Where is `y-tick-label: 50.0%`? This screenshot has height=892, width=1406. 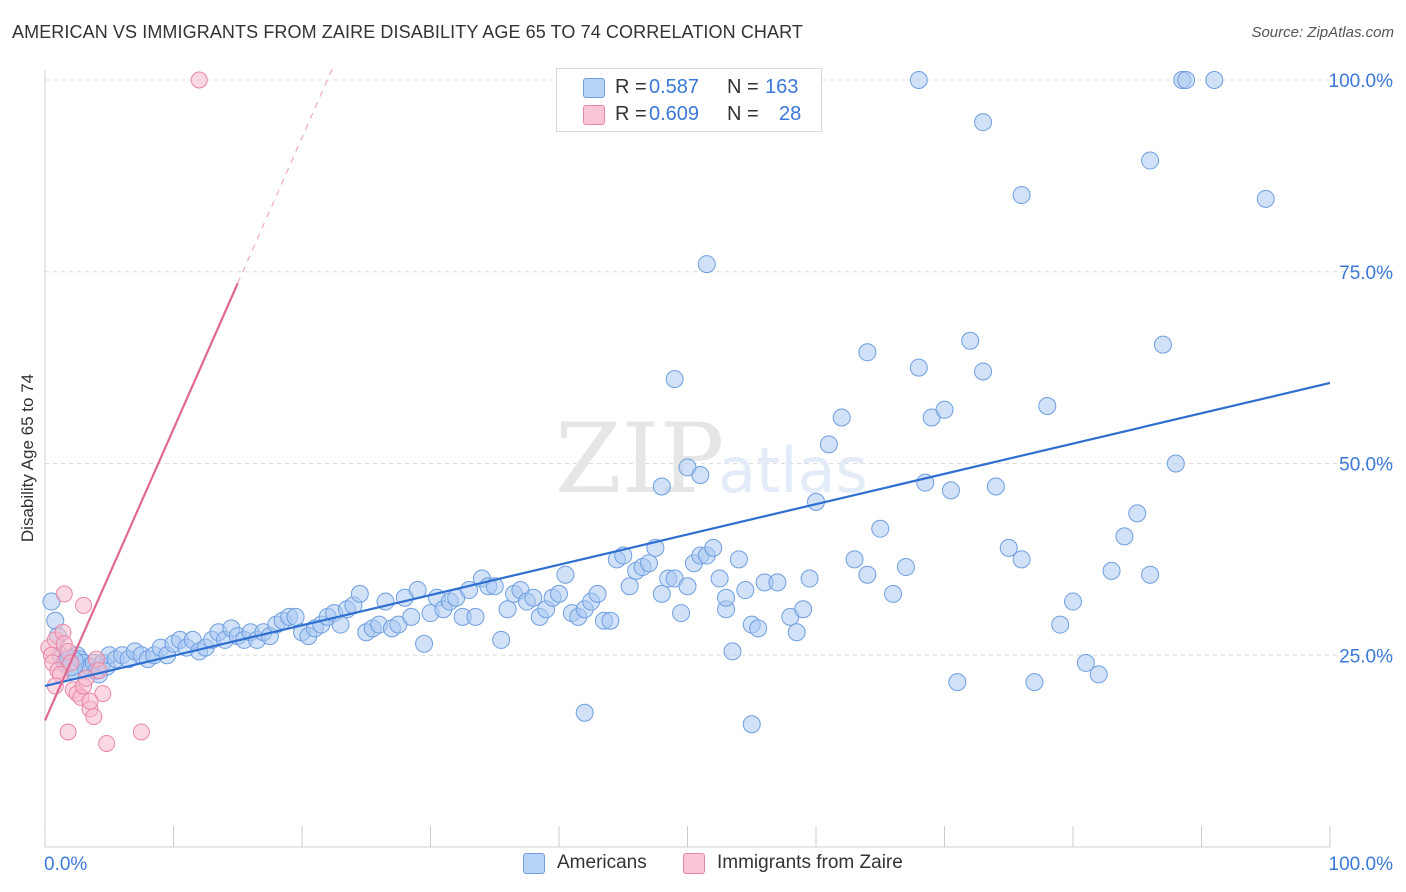
y-tick-label: 50.0% is located at coordinates (1366, 465).